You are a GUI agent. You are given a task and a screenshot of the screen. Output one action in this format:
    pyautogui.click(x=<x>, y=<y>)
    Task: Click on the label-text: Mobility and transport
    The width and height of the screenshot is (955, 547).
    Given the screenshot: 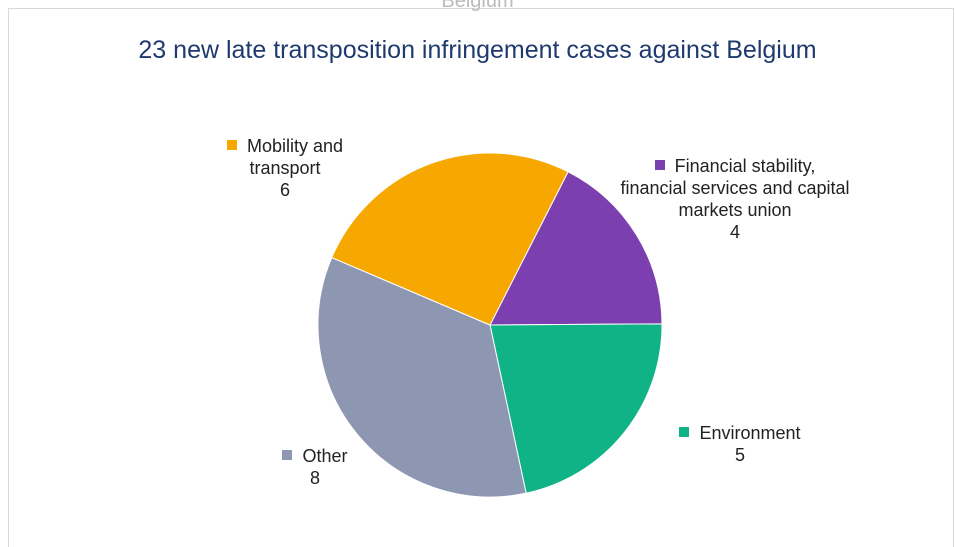 What is the action you would take?
    pyautogui.click(x=295, y=157)
    